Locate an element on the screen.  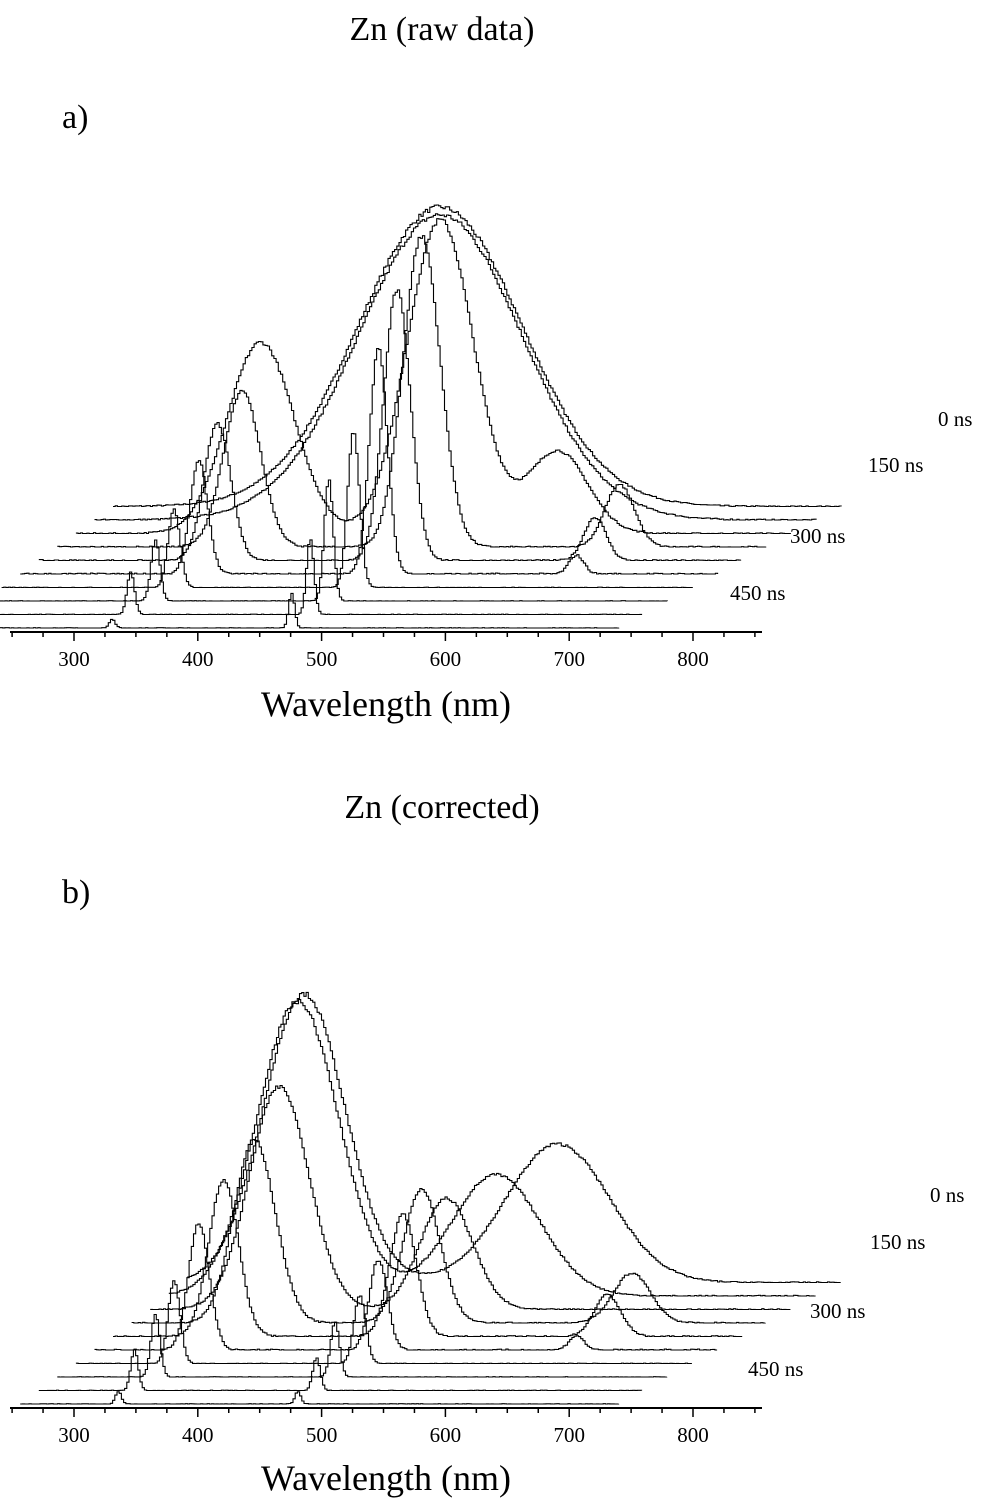
panel-a-delay-label-0: 0 ns is located at coordinates (955, 419).